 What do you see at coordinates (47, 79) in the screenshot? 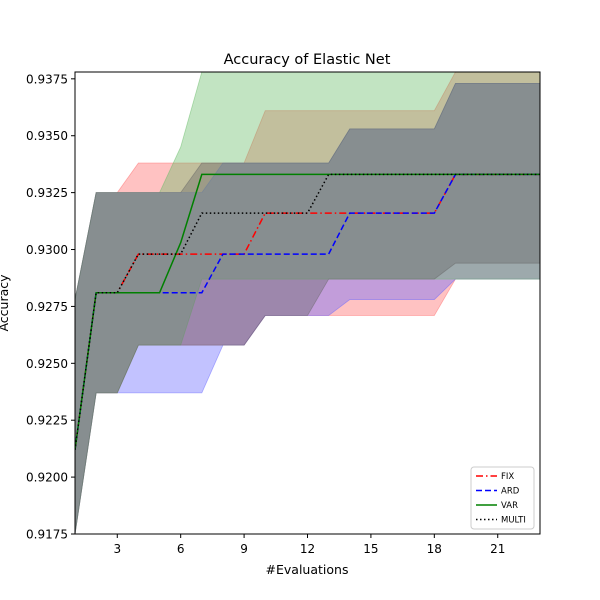
I see `y-tick-label: 0.9375` at bounding box center [47, 79].